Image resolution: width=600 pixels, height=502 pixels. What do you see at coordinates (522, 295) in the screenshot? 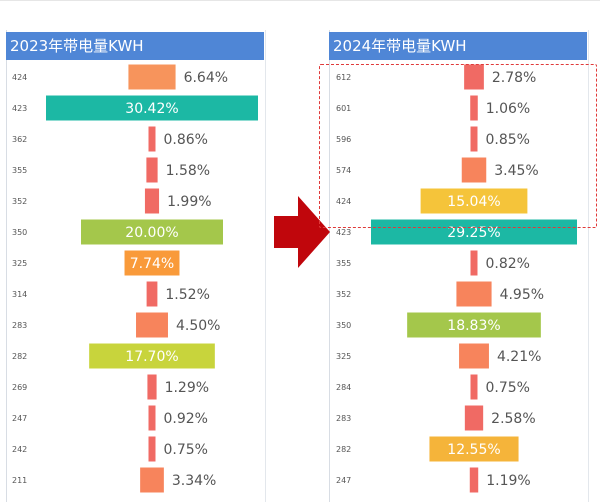
I see `data-label: 4.95%` at bounding box center [522, 295].